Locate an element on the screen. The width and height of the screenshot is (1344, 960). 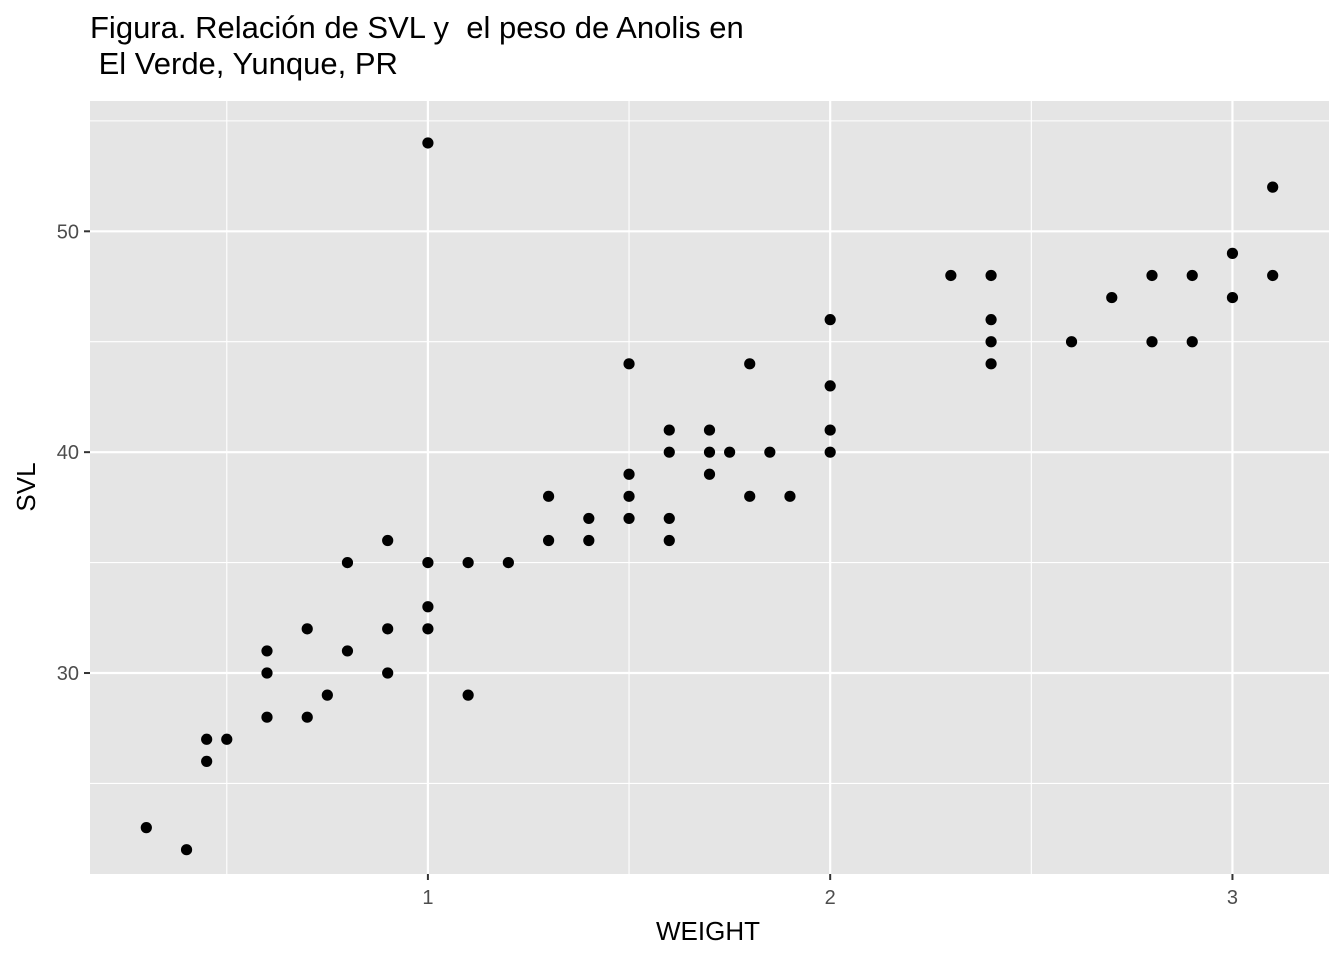
y-tick-label: 40 is located at coordinates (68, 453).